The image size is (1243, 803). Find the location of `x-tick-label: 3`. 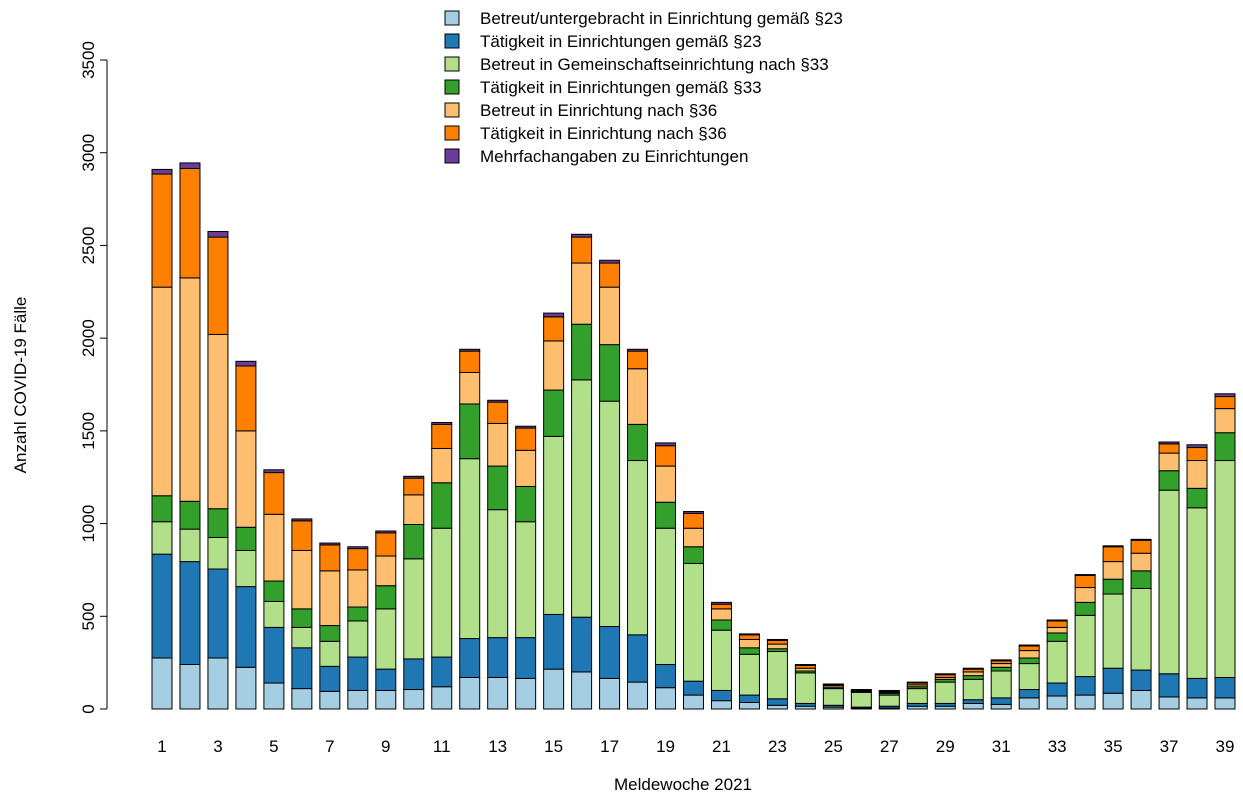

x-tick-label: 3 is located at coordinates (217, 746).